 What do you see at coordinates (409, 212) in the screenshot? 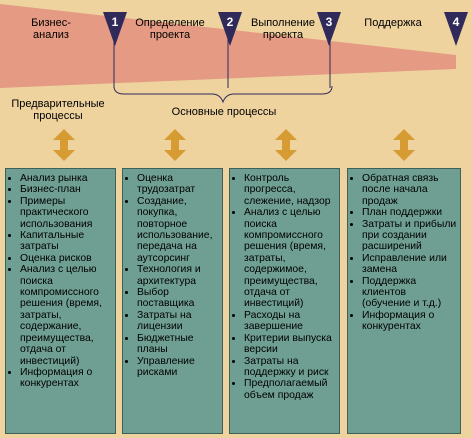
I see `list-item: План поддержки` at bounding box center [409, 212].